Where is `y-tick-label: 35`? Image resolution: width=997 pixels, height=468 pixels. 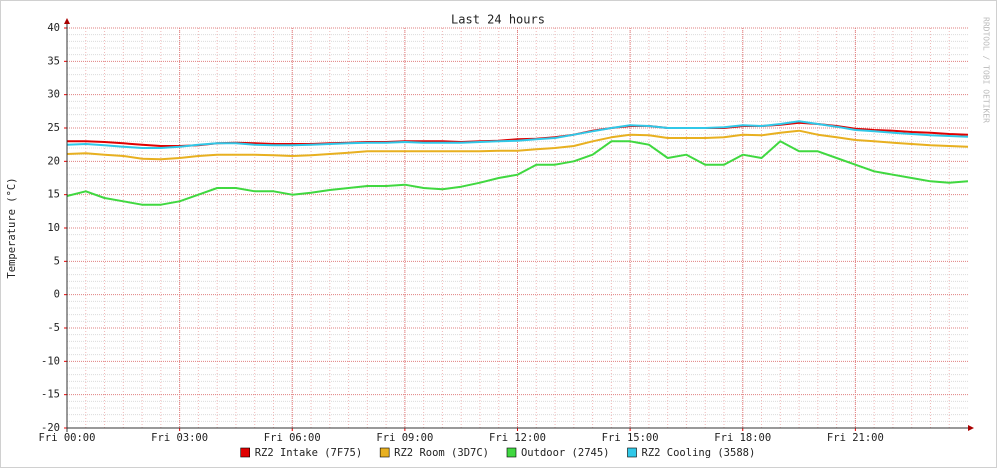
y-tick-label: 35 is located at coordinates (53, 61).